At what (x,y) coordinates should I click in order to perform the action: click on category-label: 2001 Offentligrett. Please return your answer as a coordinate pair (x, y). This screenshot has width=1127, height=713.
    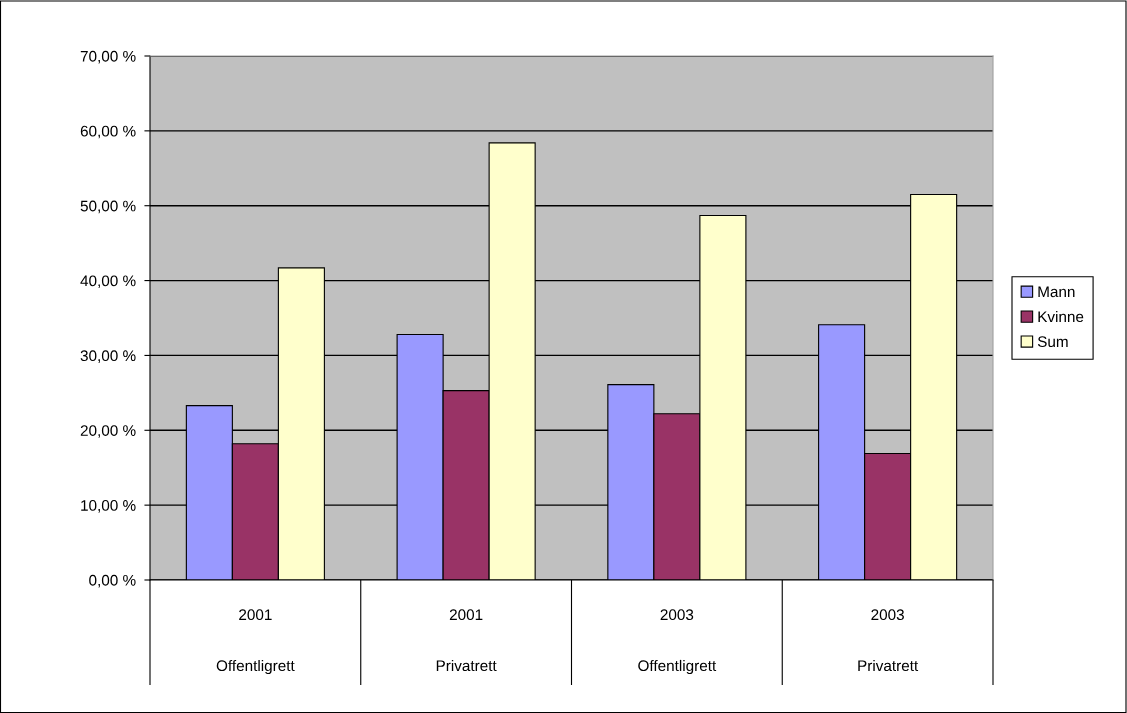
    Looking at the image, I should click on (255, 642).